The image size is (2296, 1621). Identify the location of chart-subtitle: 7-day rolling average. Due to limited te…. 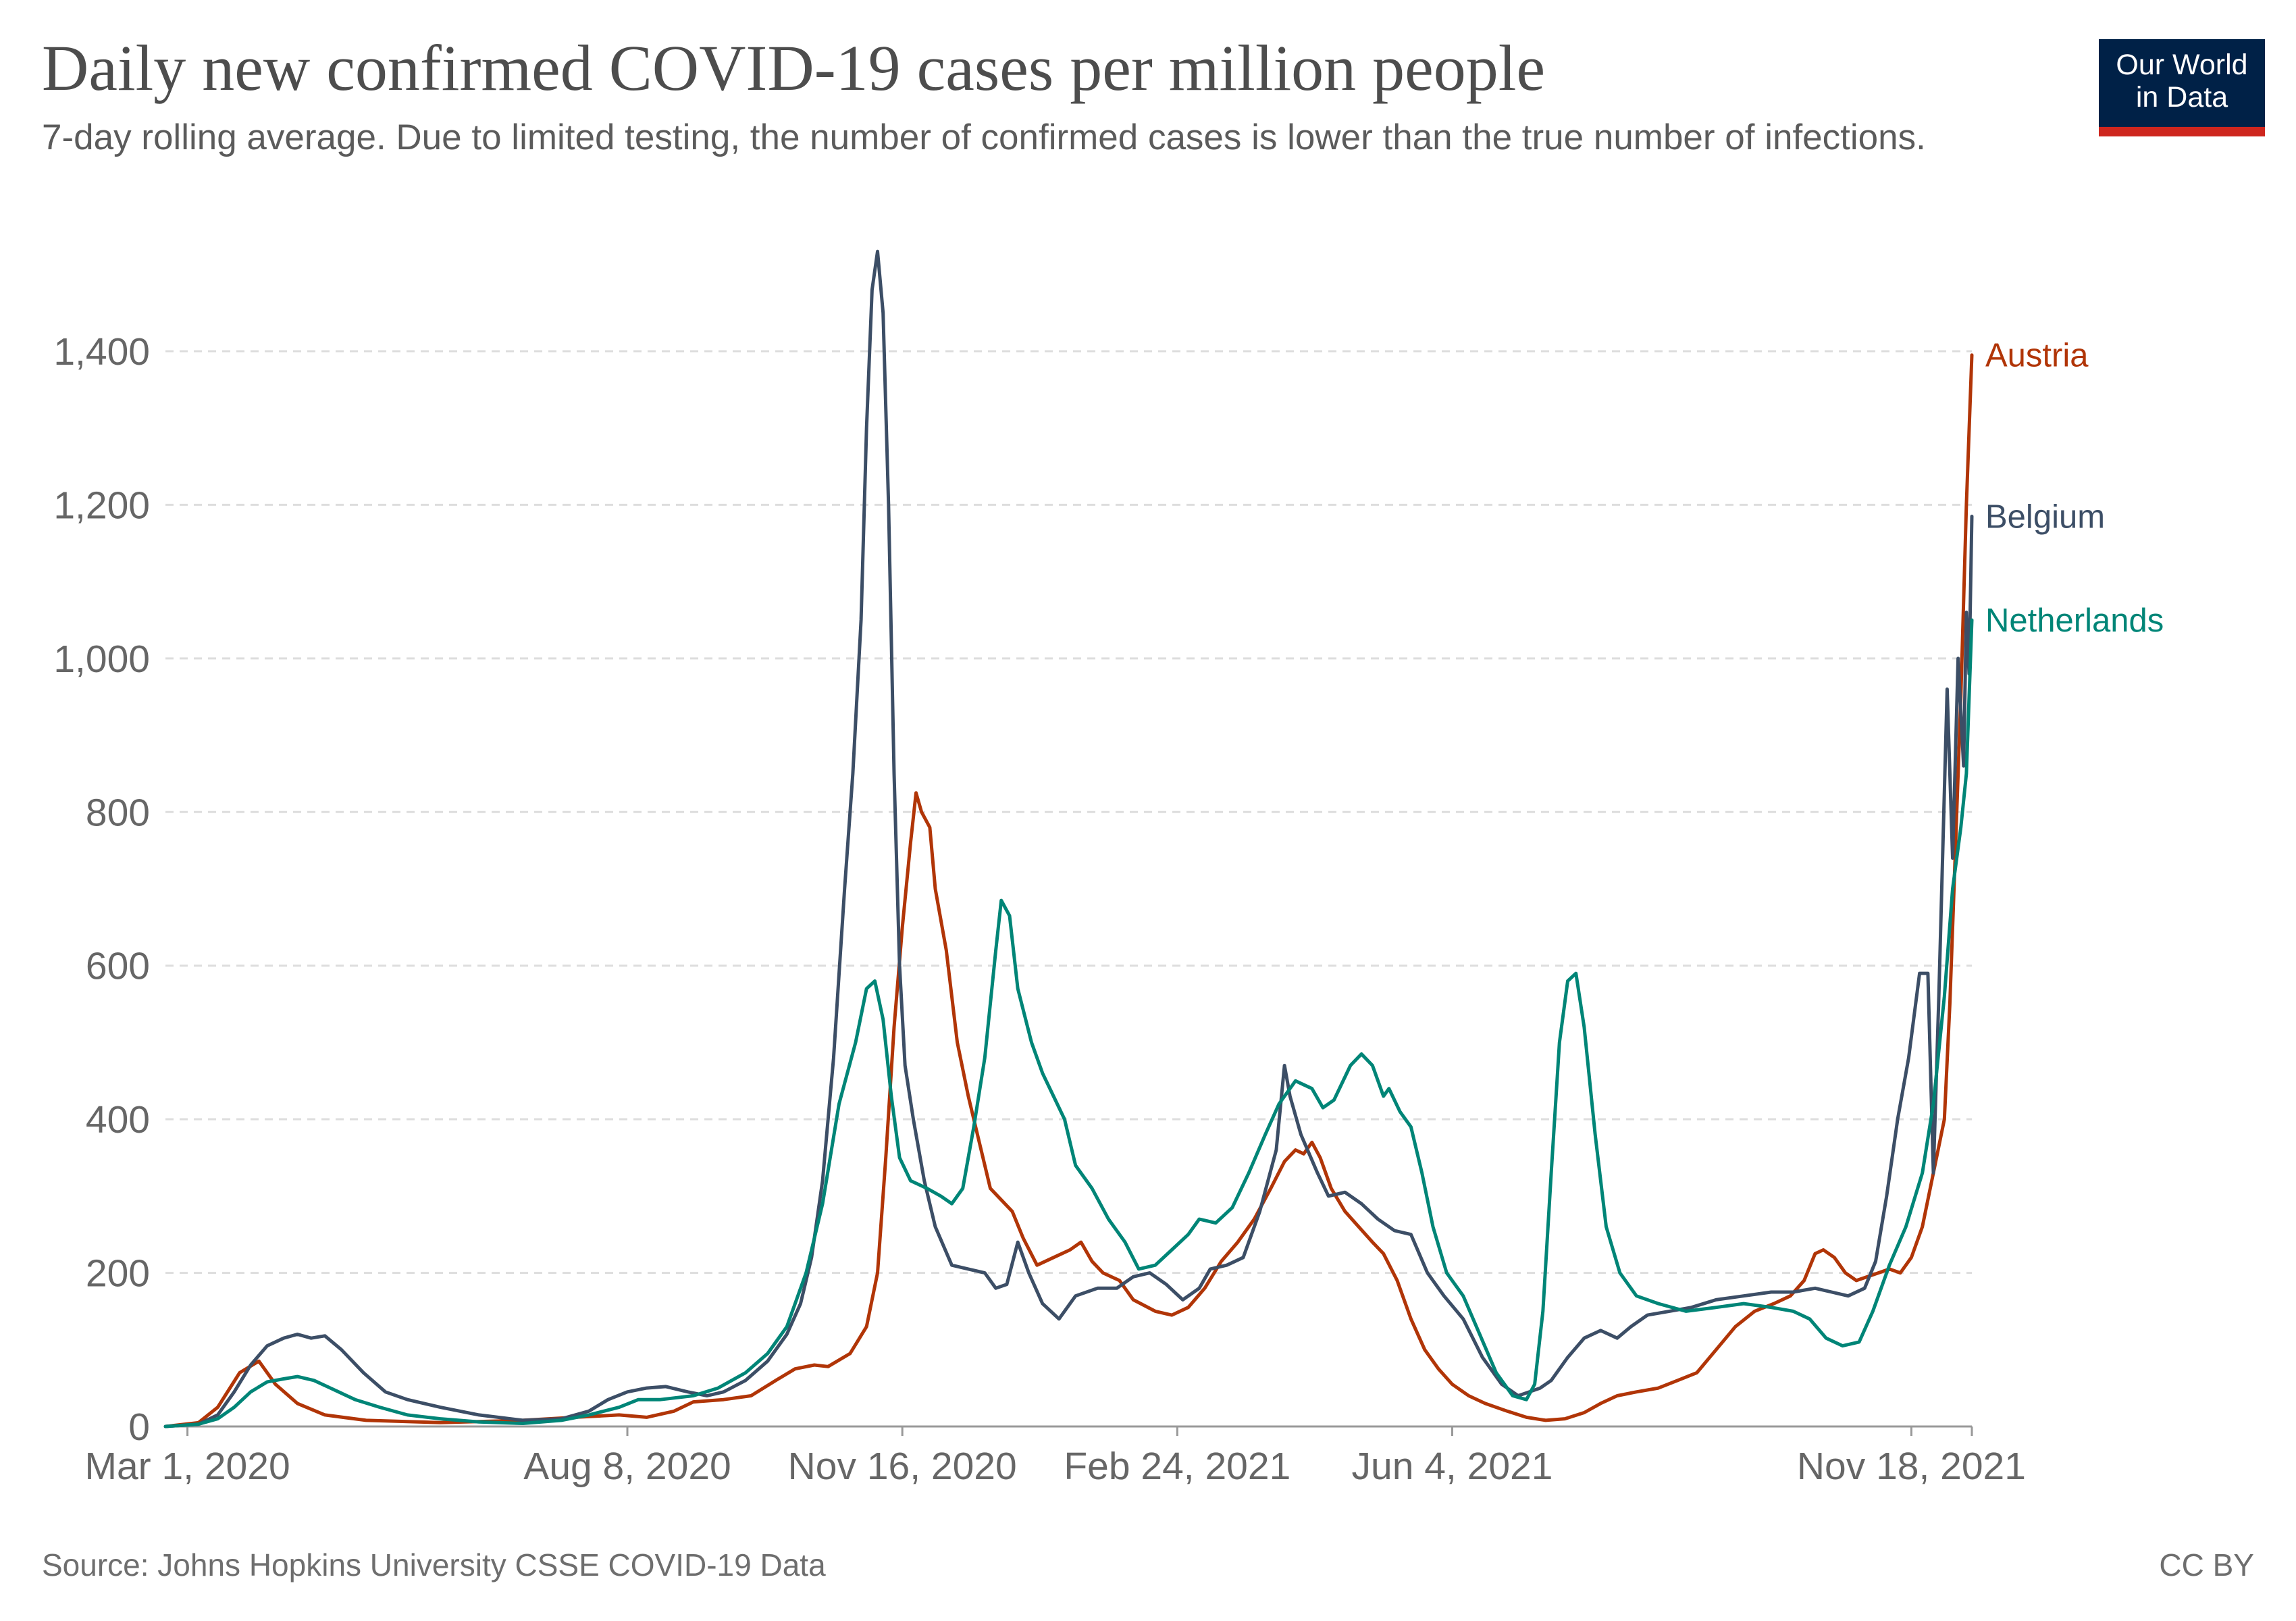
(984, 137).